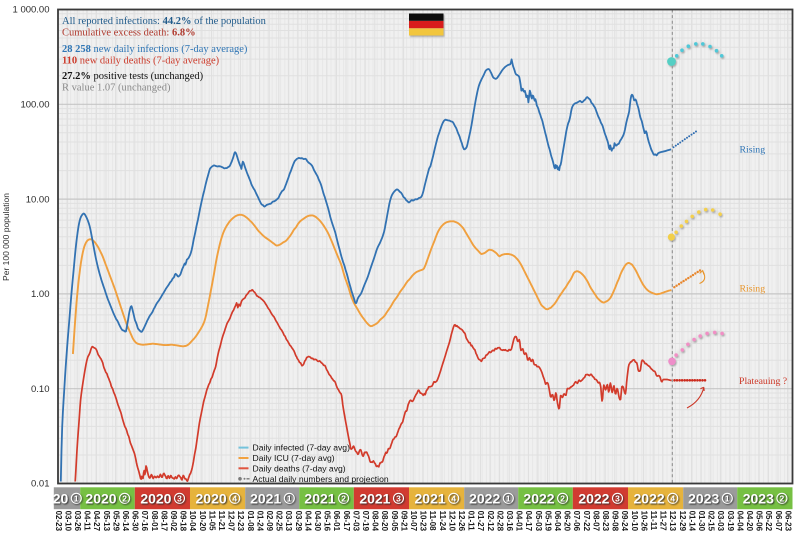 This screenshot has height=538, width=800. What do you see at coordinates (106, 521) in the screenshot?
I see `svg-text: 05-13` at bounding box center [106, 521].